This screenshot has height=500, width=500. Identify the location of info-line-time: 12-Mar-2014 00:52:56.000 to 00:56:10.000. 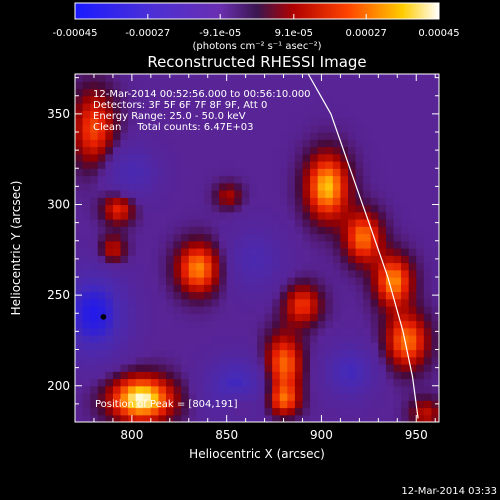
(202, 94).